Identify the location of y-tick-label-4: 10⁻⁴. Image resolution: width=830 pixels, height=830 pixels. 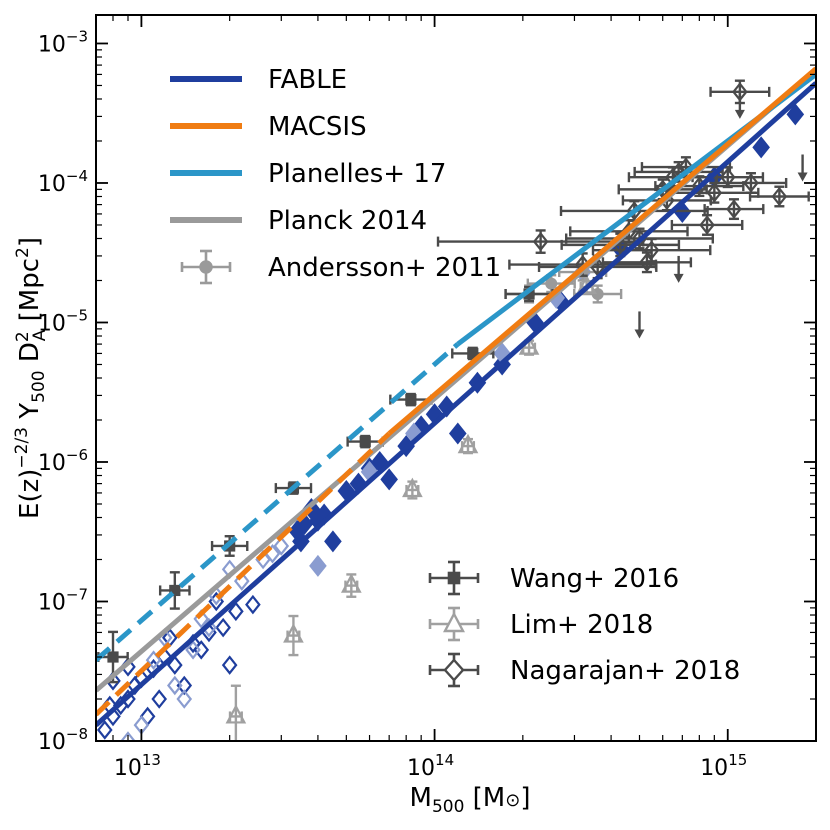
(63, 182).